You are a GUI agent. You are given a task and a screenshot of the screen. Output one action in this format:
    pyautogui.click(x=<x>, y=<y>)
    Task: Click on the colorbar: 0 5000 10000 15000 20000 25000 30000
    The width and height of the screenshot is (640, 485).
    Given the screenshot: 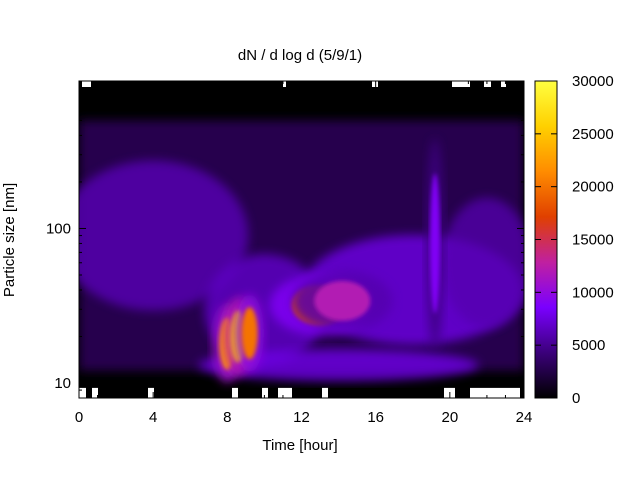 What is the action you would take?
    pyautogui.click(x=574, y=240)
    